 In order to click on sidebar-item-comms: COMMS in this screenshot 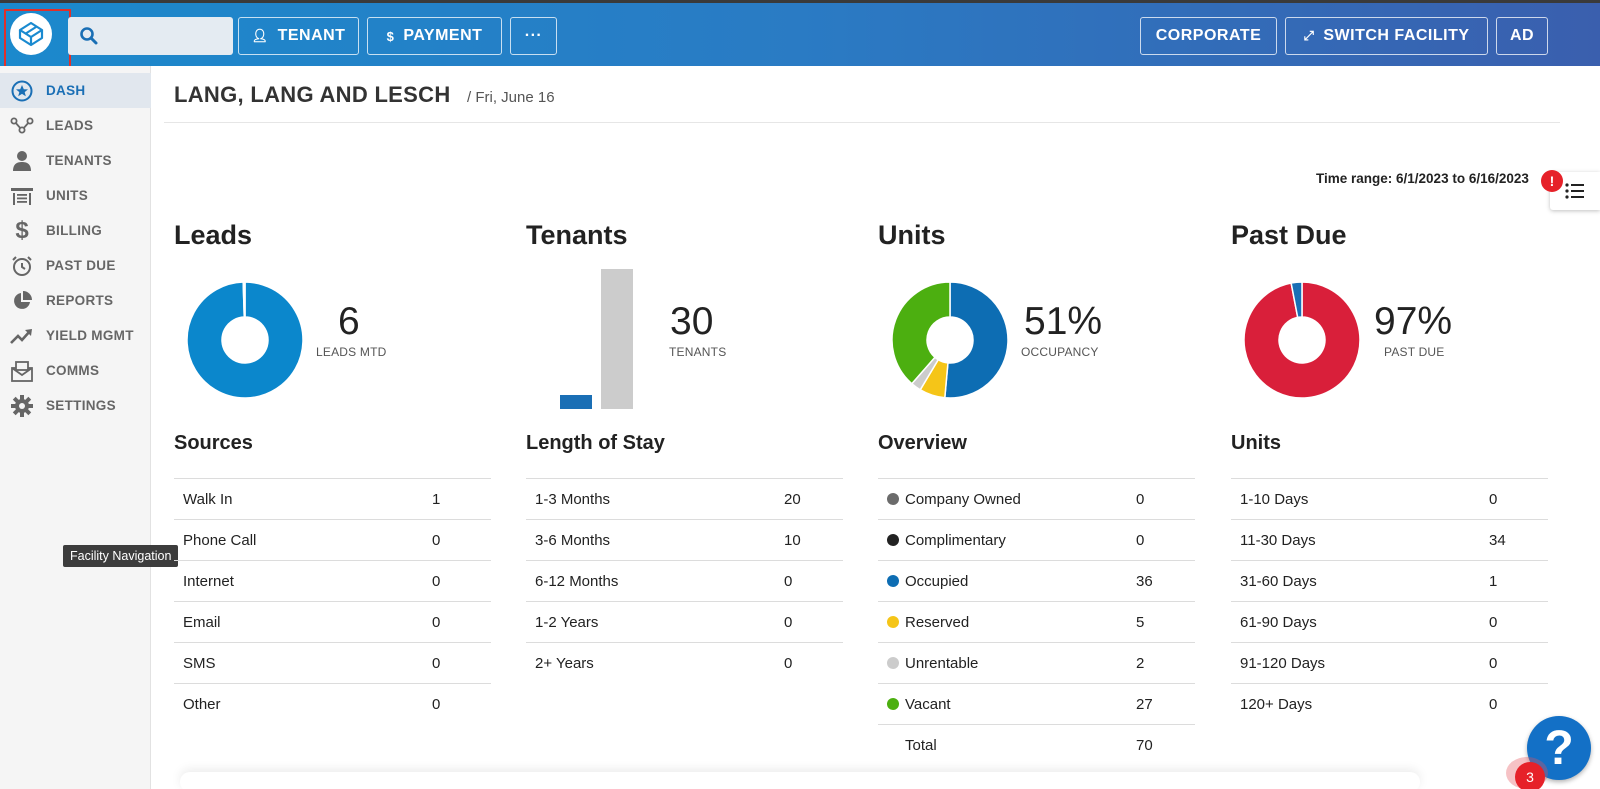, I will do `click(75, 370)`.